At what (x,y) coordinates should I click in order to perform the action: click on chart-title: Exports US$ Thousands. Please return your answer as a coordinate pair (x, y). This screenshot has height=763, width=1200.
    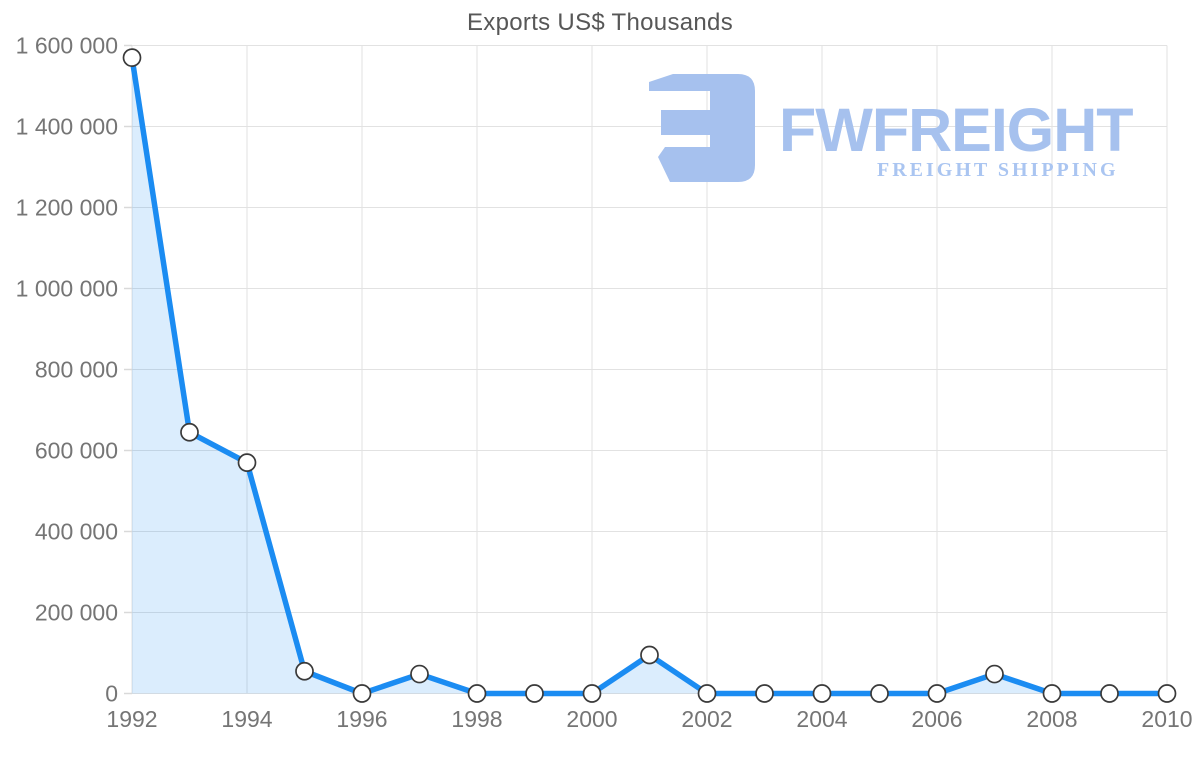
    Looking at the image, I should click on (600, 22).